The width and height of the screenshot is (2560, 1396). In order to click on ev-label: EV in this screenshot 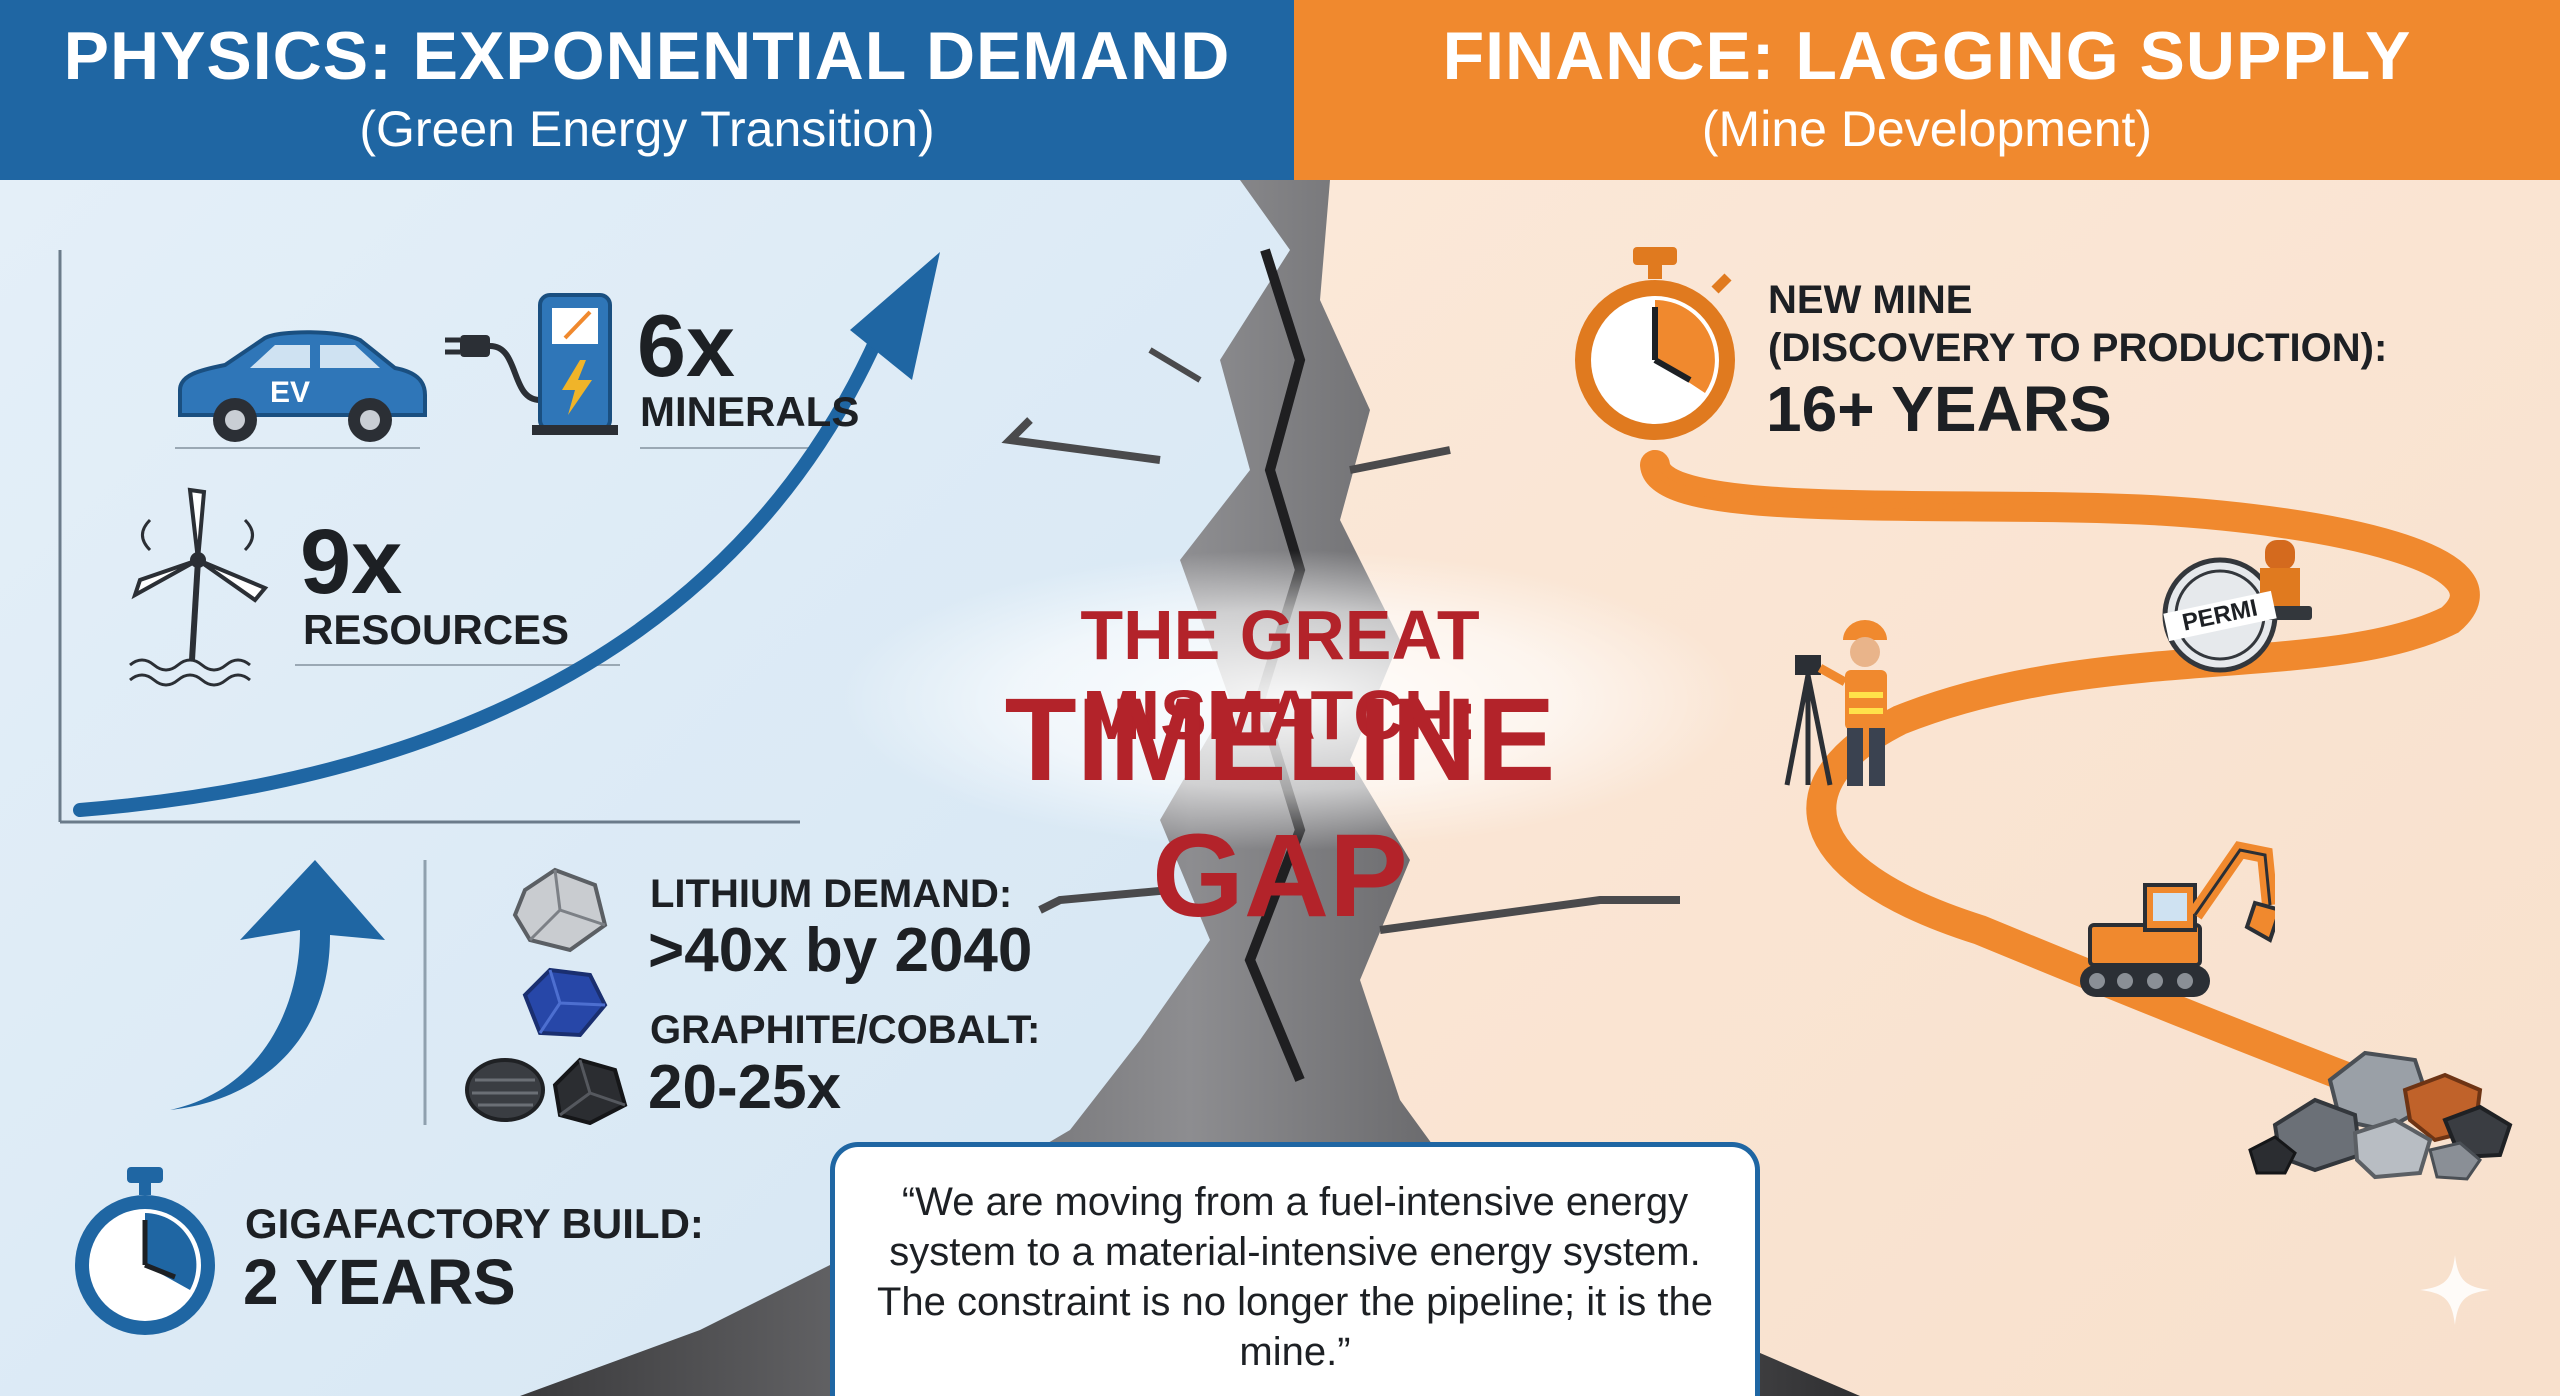, I will do `click(290, 392)`.